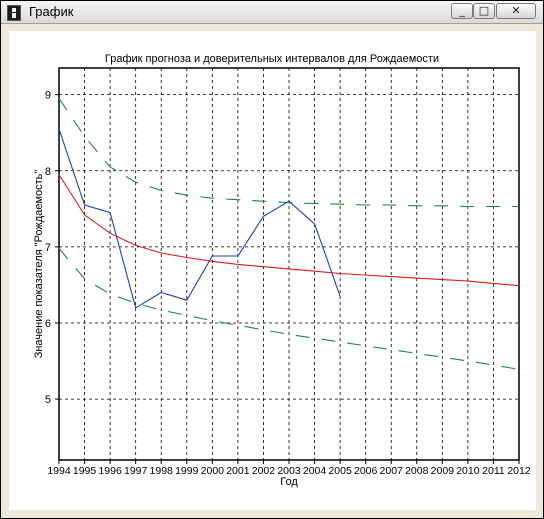  Describe the element at coordinates (48, 172) in the screenshot. I see `y-tick-label: 8` at that location.